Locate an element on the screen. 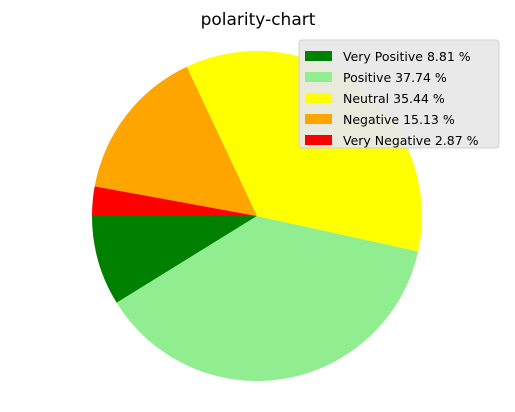 This screenshot has width=515, height=412. legend-label-2: Neutral 35.44 % is located at coordinates (394, 98).